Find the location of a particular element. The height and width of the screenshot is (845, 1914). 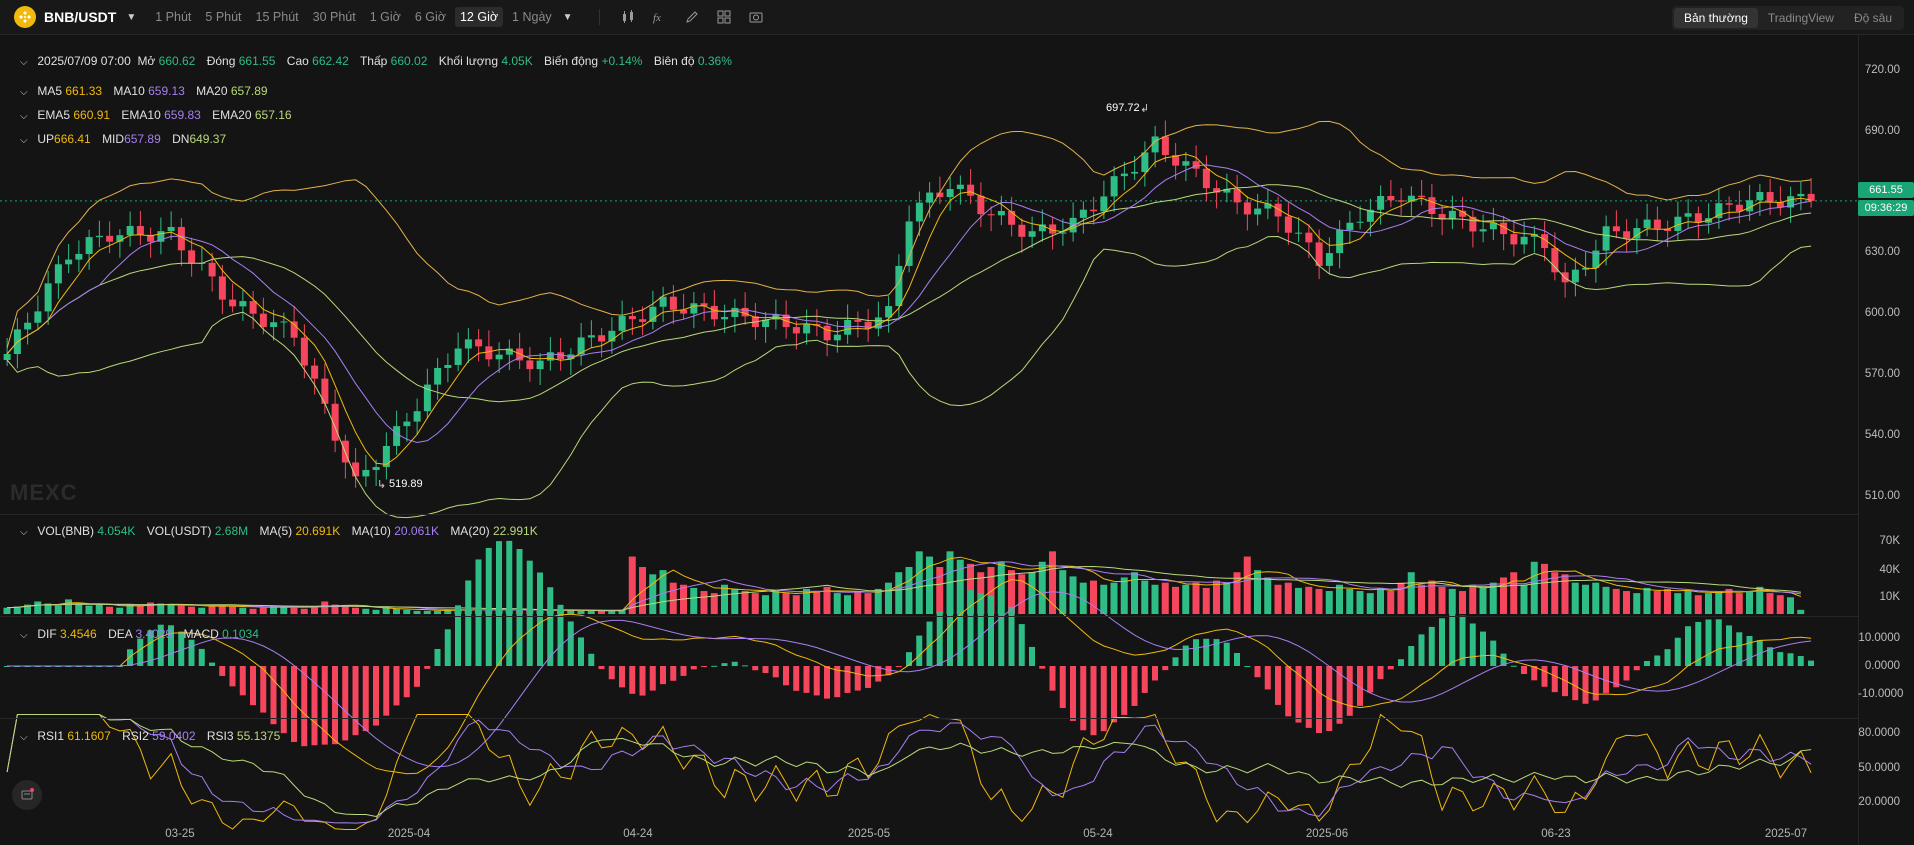

vol-bnb-value: 4.054K is located at coordinates (116, 531).